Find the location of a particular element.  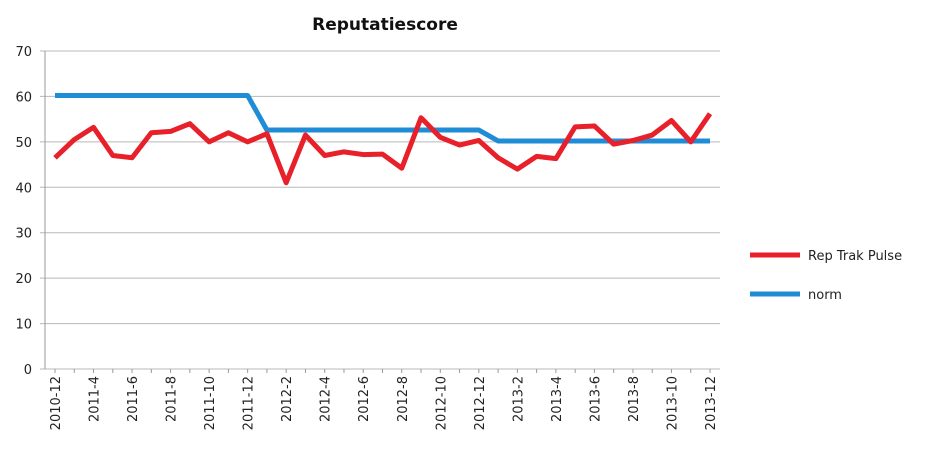

x-tick-label: 2012-2 is located at coordinates (287, 399).